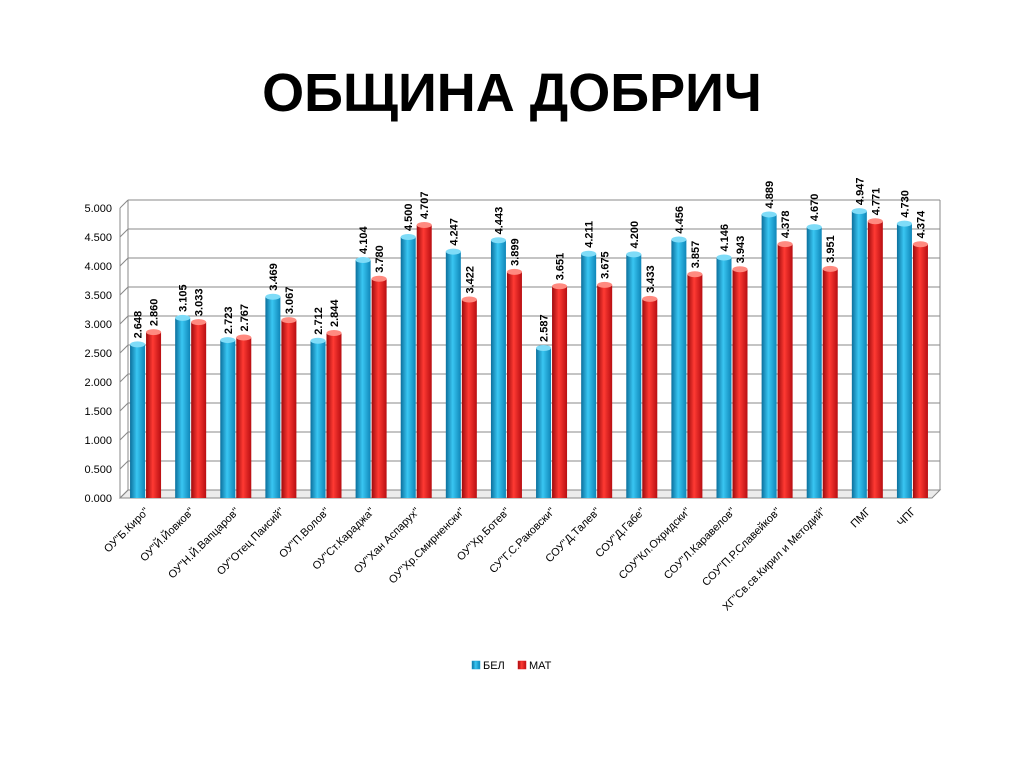 This screenshot has width=1024, height=768. I want to click on y-tick-label: 0.000, so click(98, 499).